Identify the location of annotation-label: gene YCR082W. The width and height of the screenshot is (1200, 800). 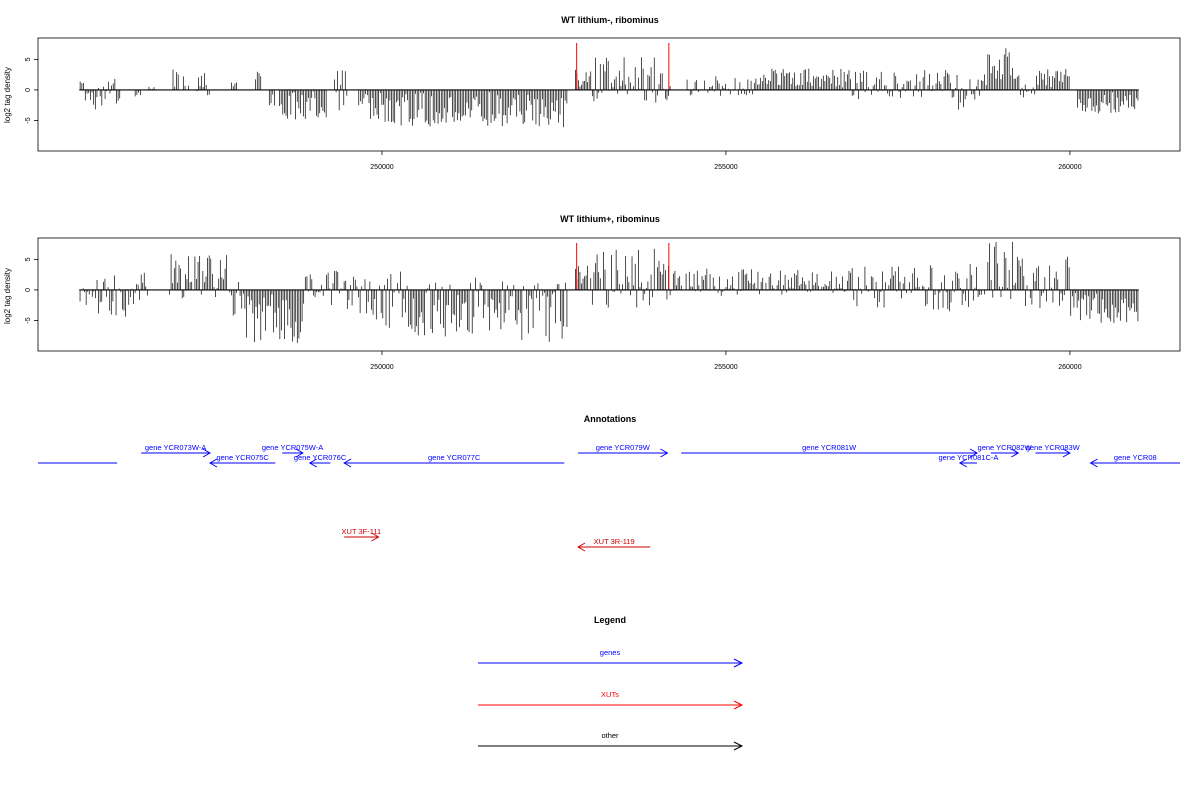
(1005, 447).